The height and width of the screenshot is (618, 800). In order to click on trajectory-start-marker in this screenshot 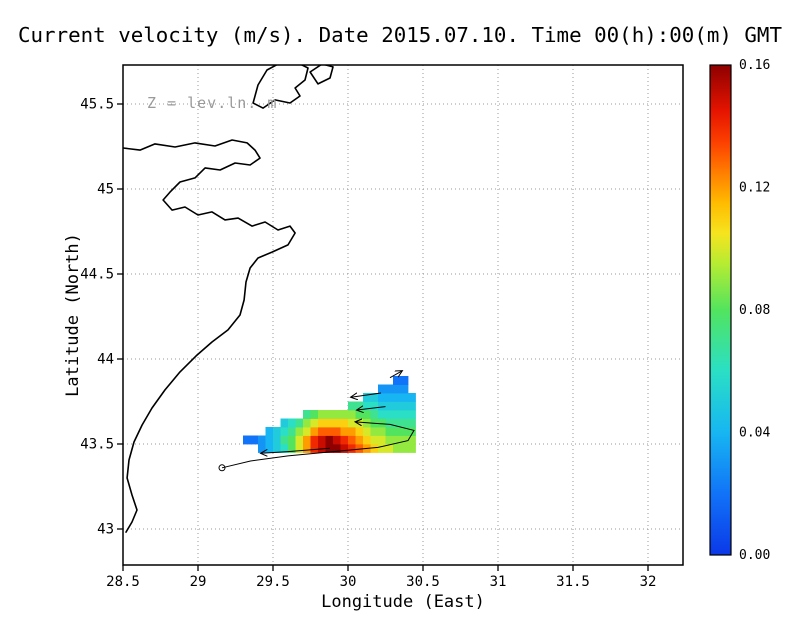, I will do `click(222, 468)`.